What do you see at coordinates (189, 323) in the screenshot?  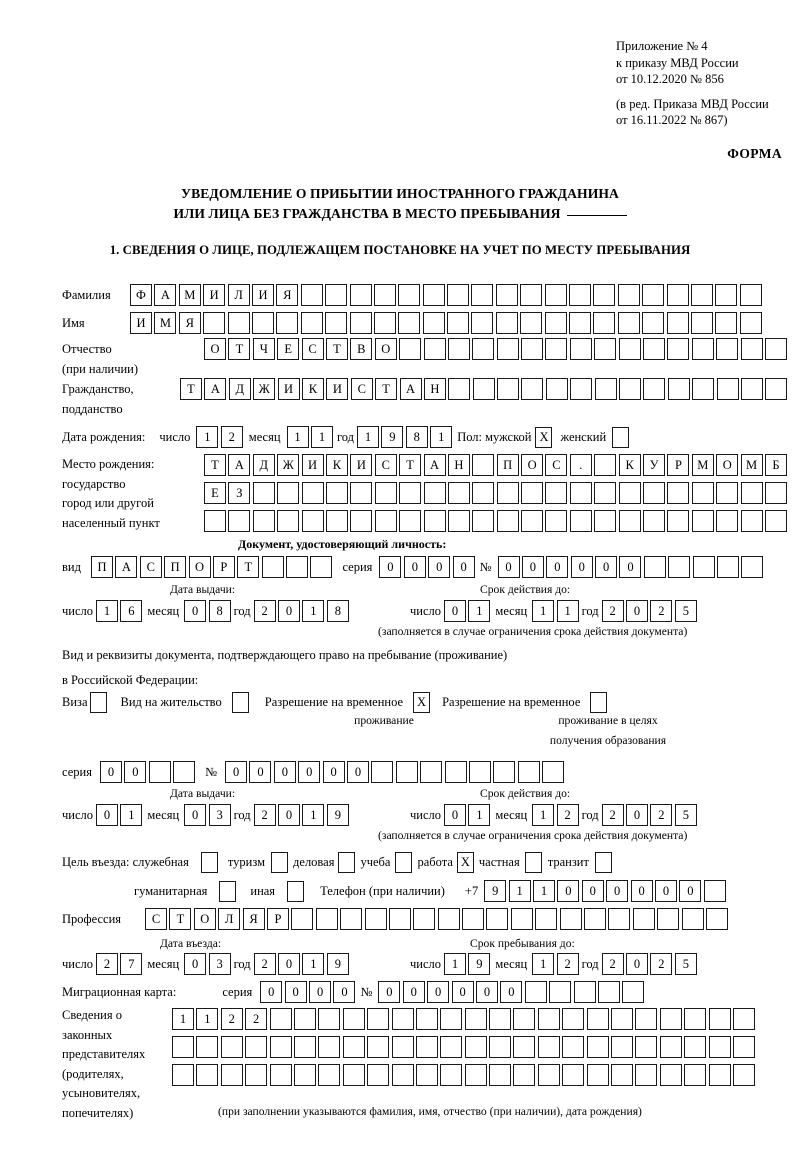 I see `char-cell: Я` at bounding box center [189, 323].